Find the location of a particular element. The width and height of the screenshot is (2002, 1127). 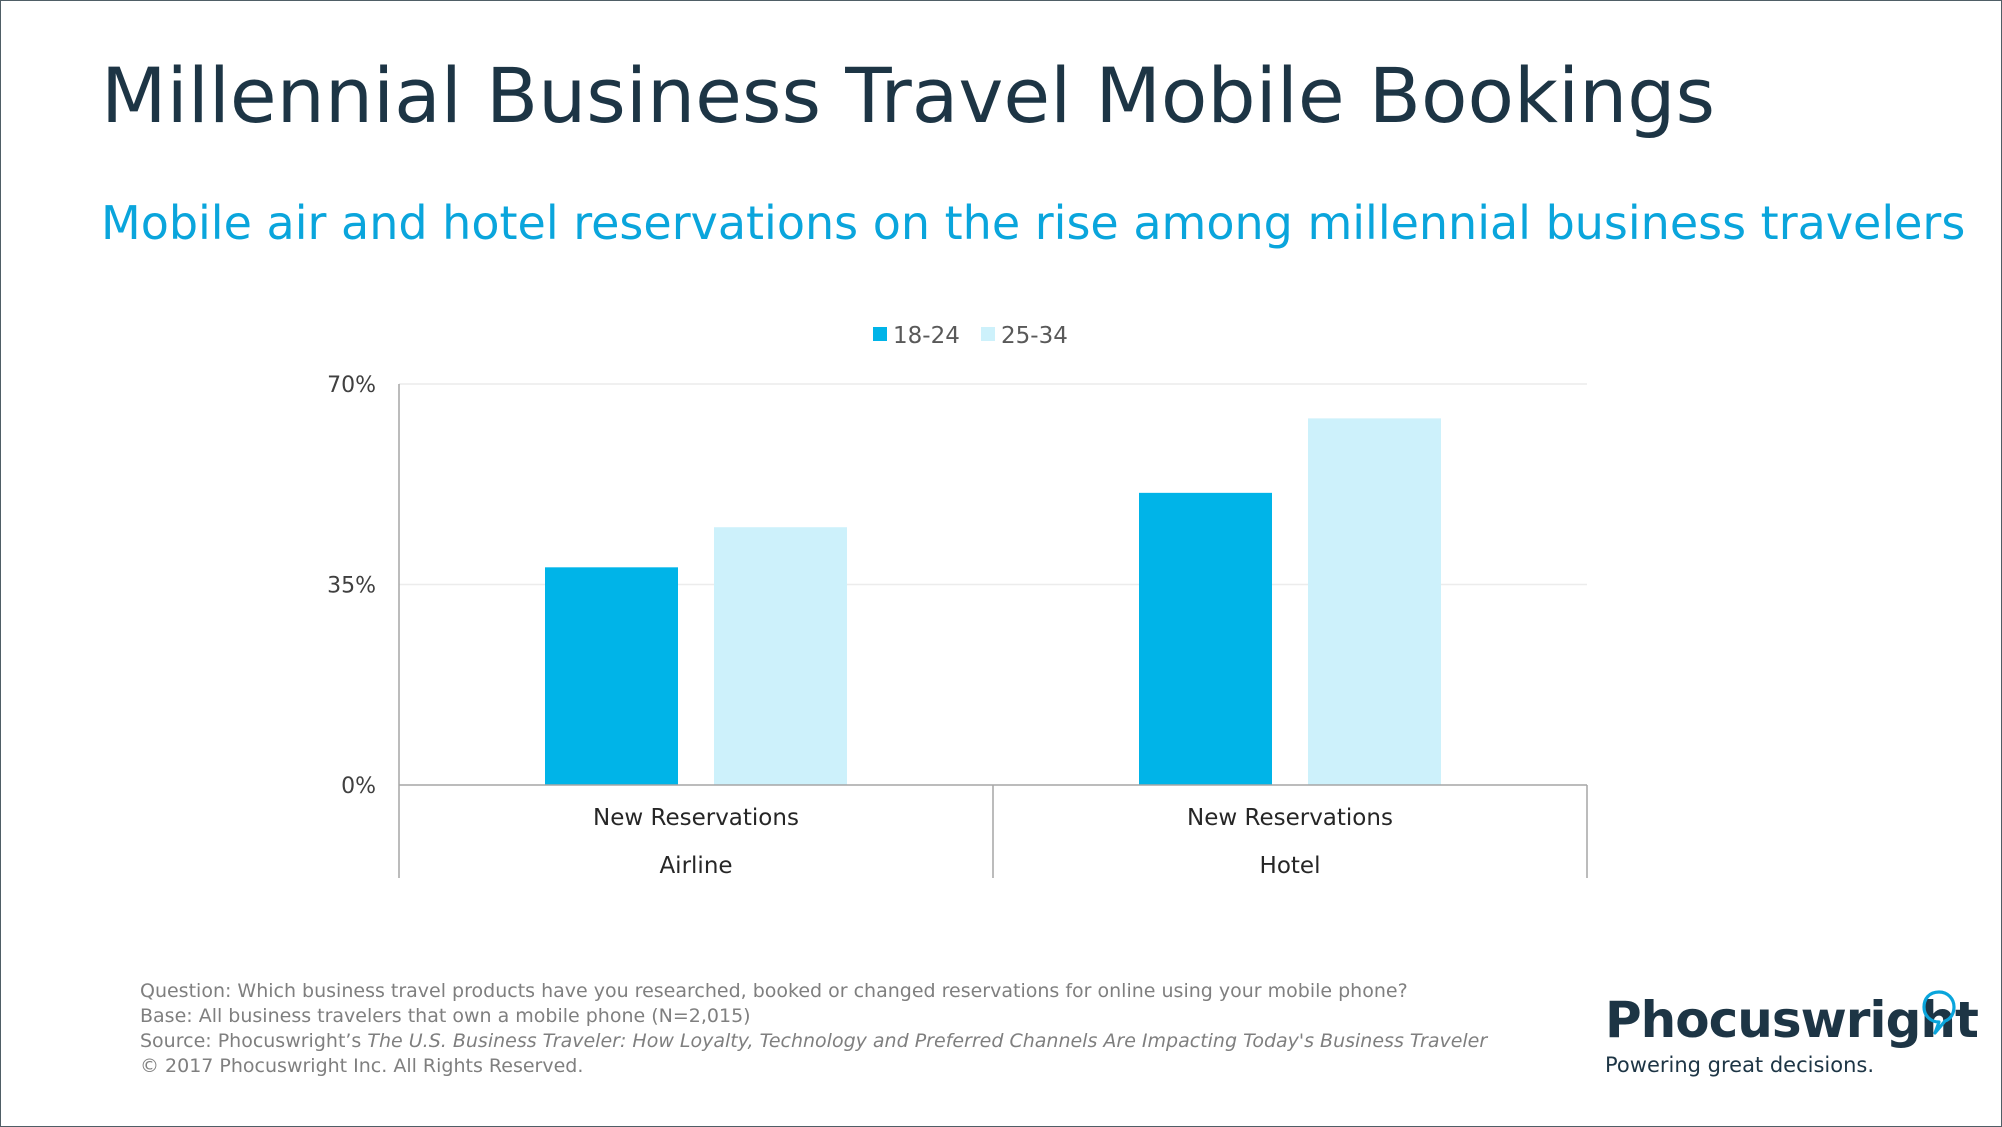

legend-label: 18-24 is located at coordinates (926, 336).